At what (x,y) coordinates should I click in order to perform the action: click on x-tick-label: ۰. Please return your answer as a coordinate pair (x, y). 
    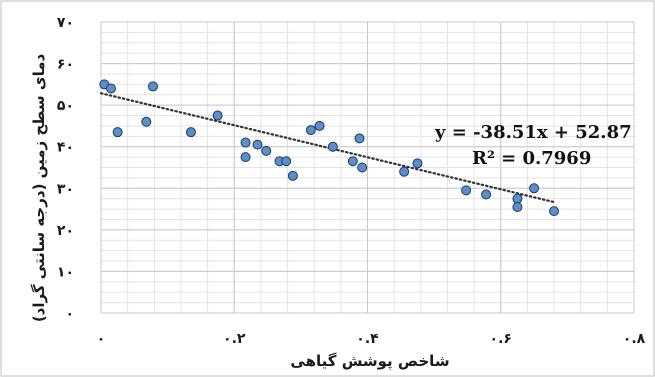
    Looking at the image, I should click on (101, 339).